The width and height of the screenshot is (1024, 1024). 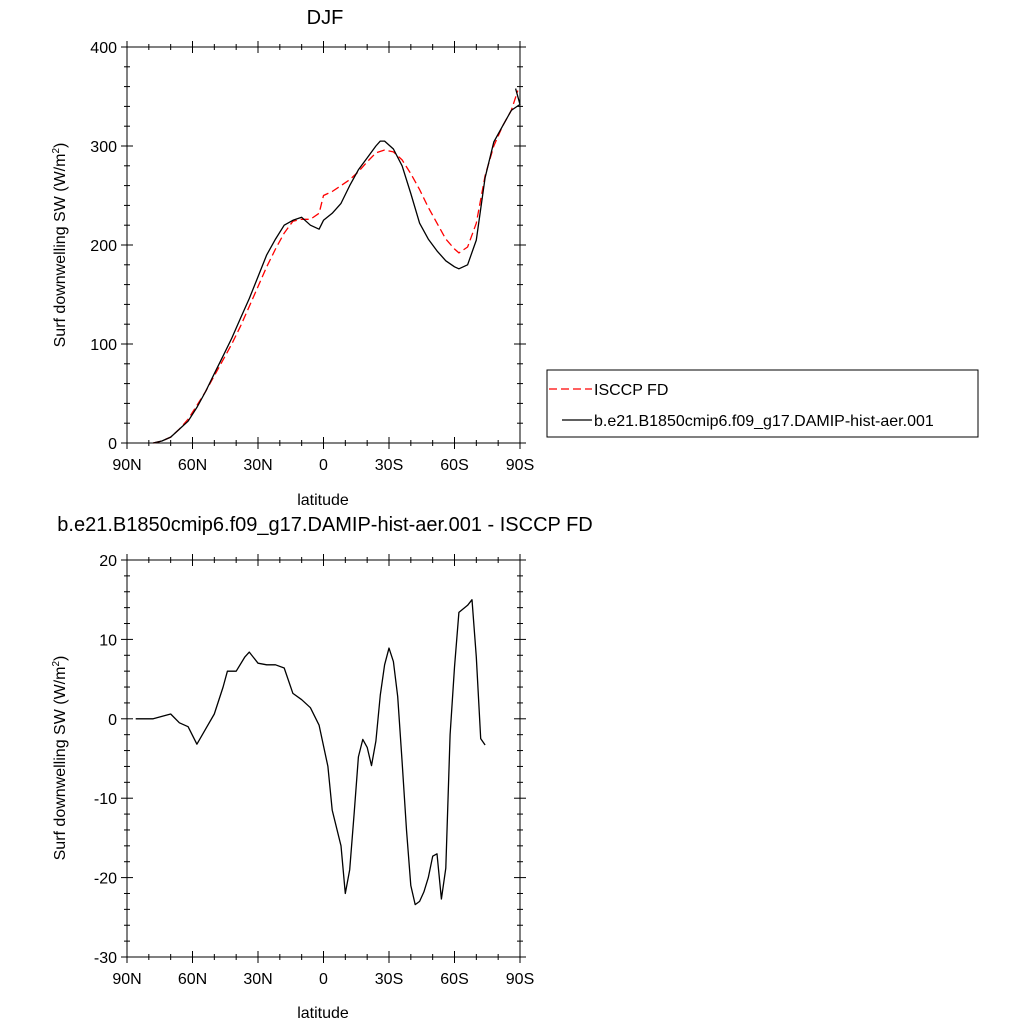 What do you see at coordinates (105, 799) in the screenshot?
I see `y-tick-label: -10` at bounding box center [105, 799].